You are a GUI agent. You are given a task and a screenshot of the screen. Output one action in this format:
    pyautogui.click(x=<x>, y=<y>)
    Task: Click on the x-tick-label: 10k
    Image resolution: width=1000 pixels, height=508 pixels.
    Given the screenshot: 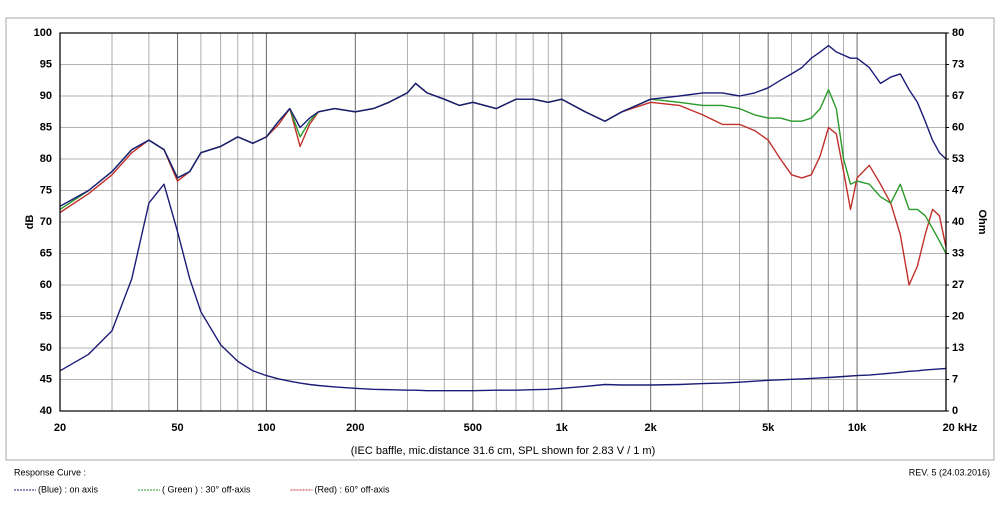 What is the action you would take?
    pyautogui.click(x=857, y=428)
    